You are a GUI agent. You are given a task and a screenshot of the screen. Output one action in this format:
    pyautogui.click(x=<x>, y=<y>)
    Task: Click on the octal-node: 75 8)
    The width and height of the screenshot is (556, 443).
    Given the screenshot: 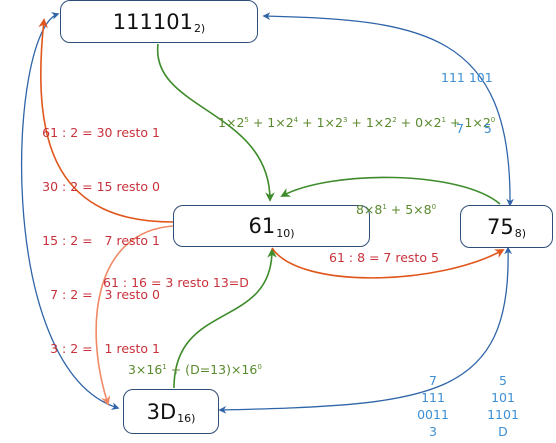 What is the action you would take?
    pyautogui.click(x=506, y=226)
    